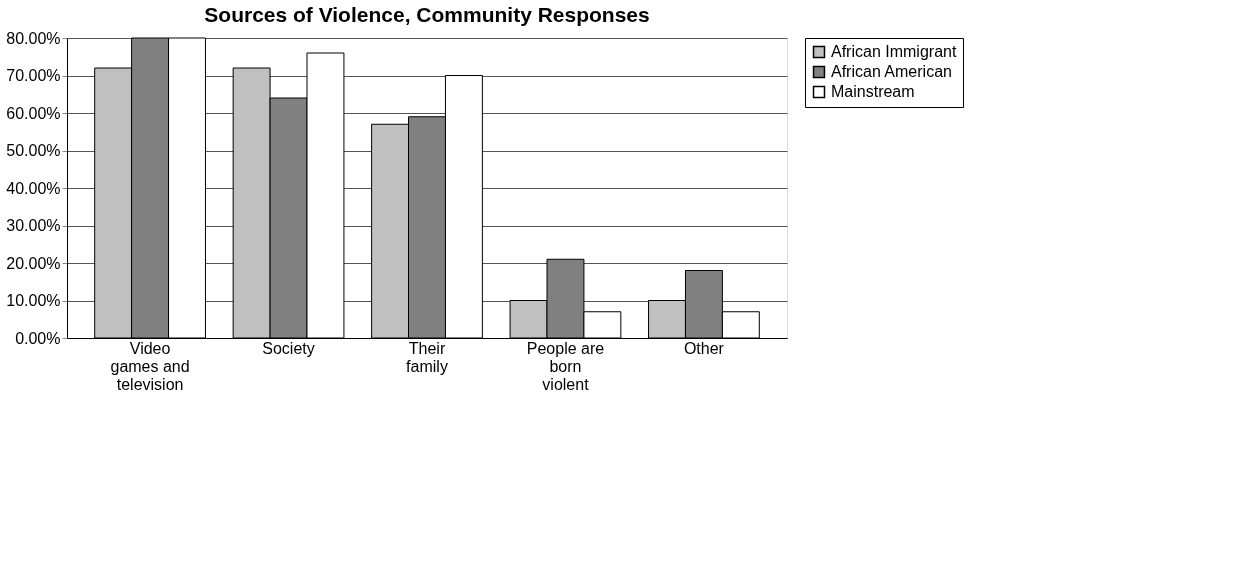 The height and width of the screenshot is (575, 1259). What do you see at coordinates (33, 75) in the screenshot?
I see `y-tick-label: 70.00%` at bounding box center [33, 75].